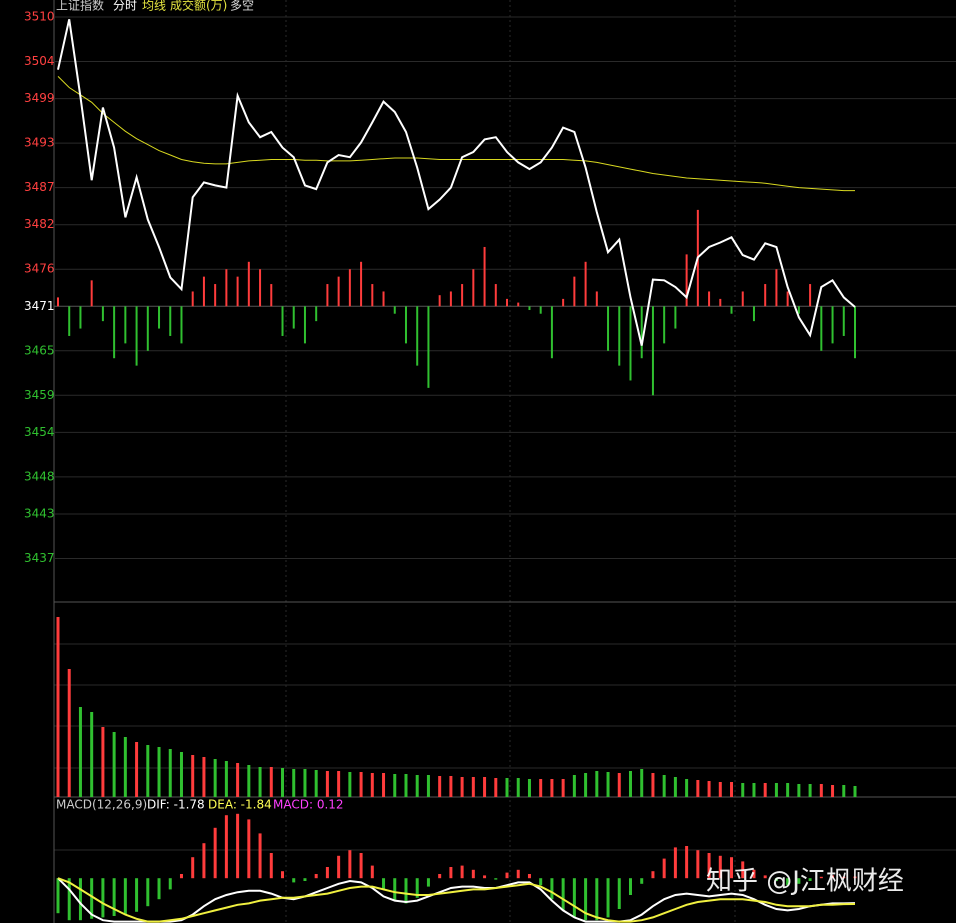  I want to click on average-line, so click(456, 134).